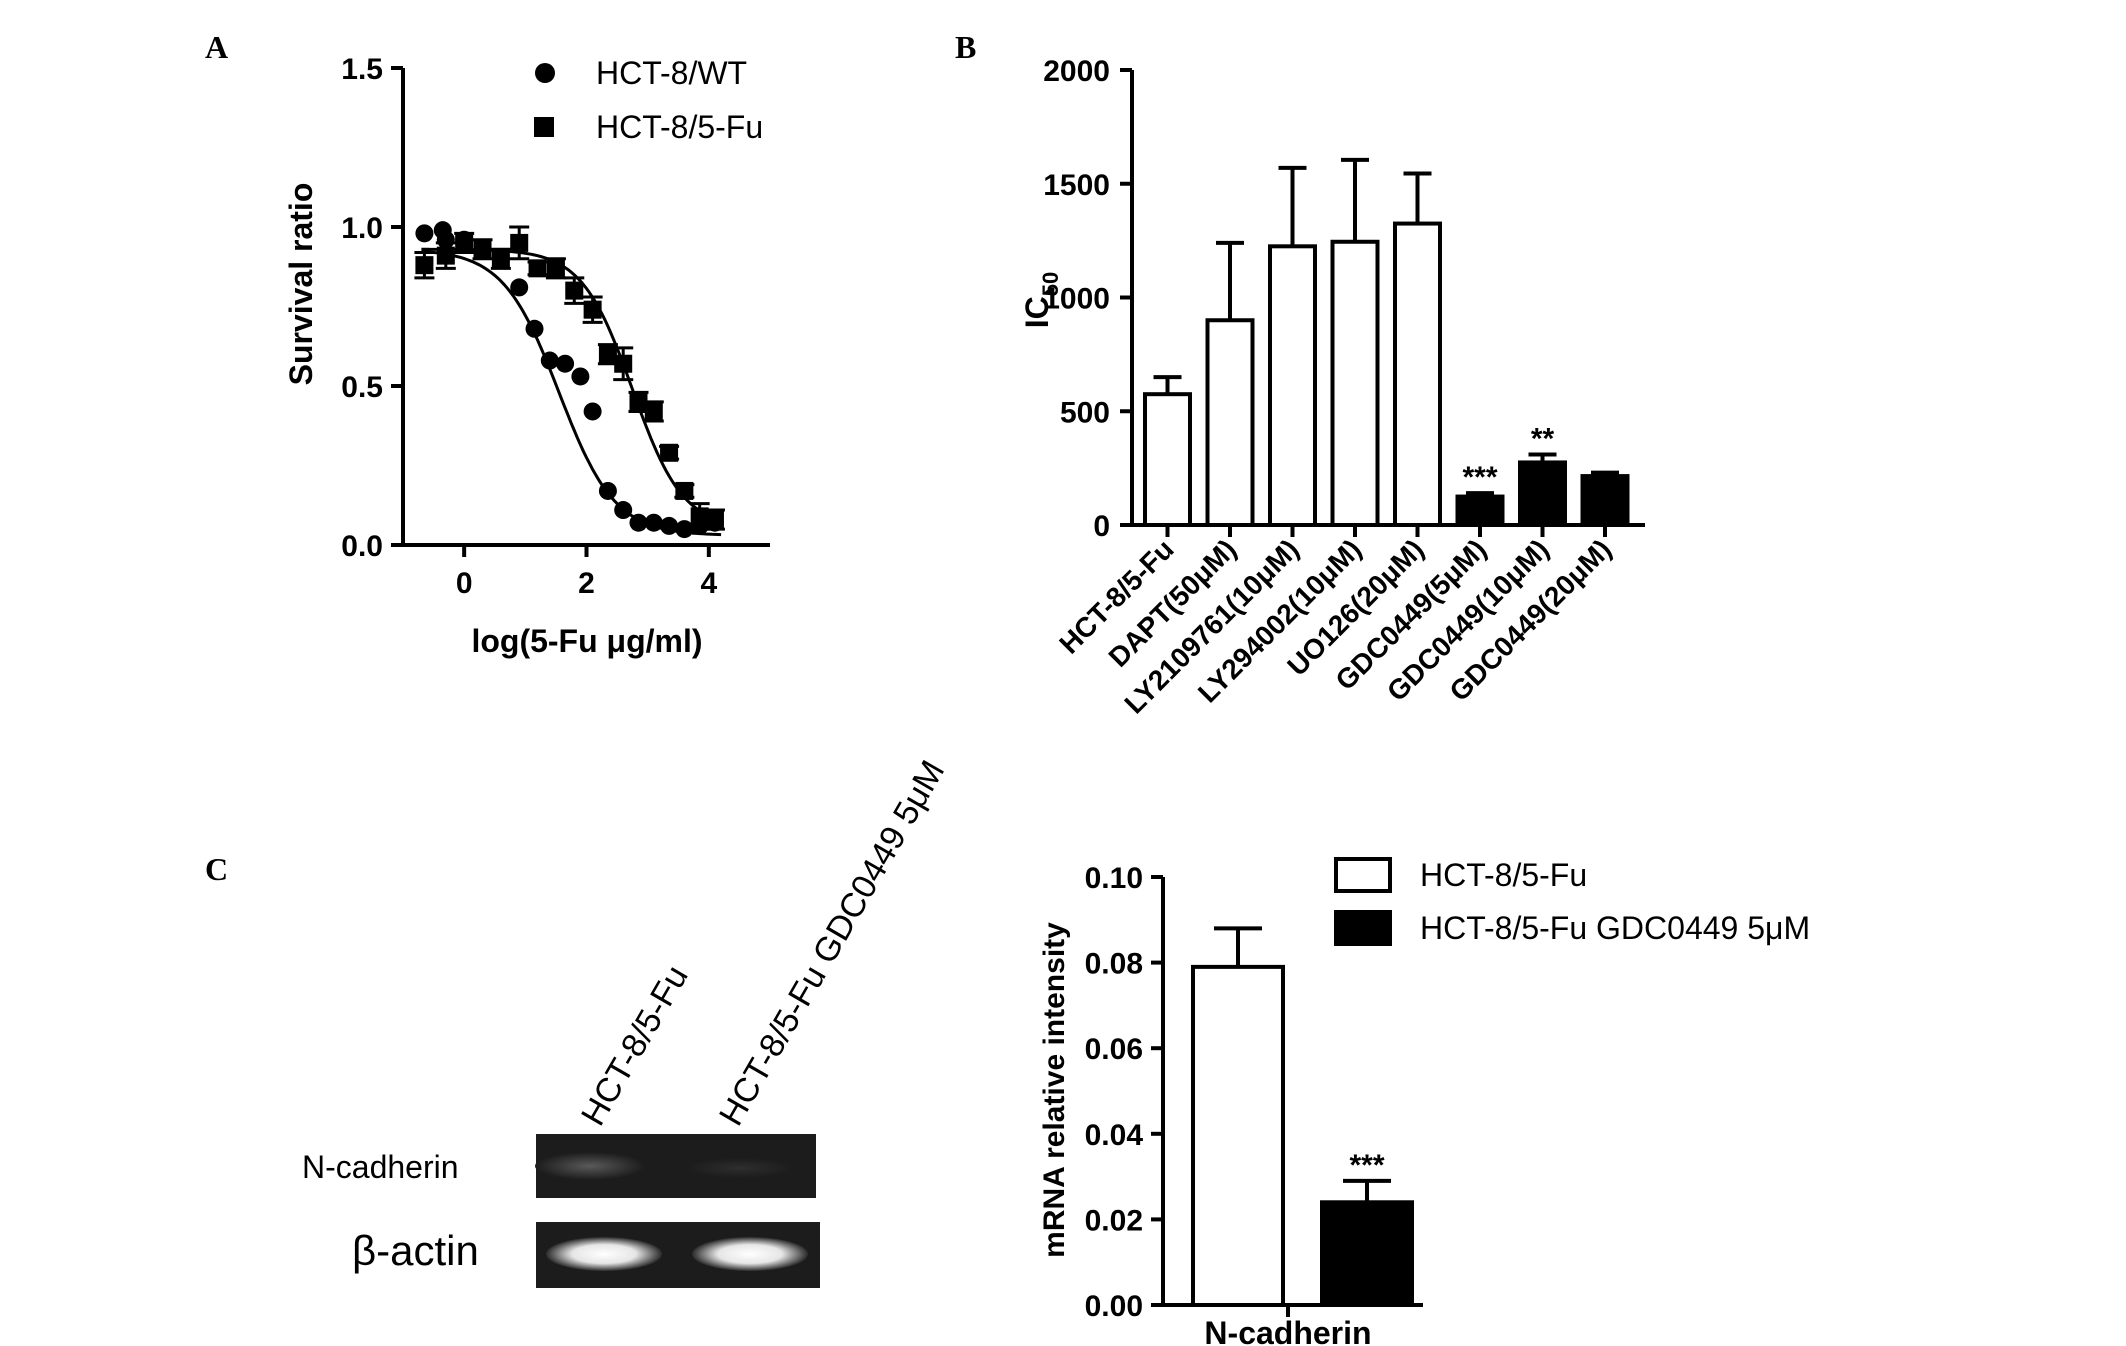 The width and height of the screenshot is (2126, 1346). I want to click on legend-marker-hct8-5fu, so click(544, 127).